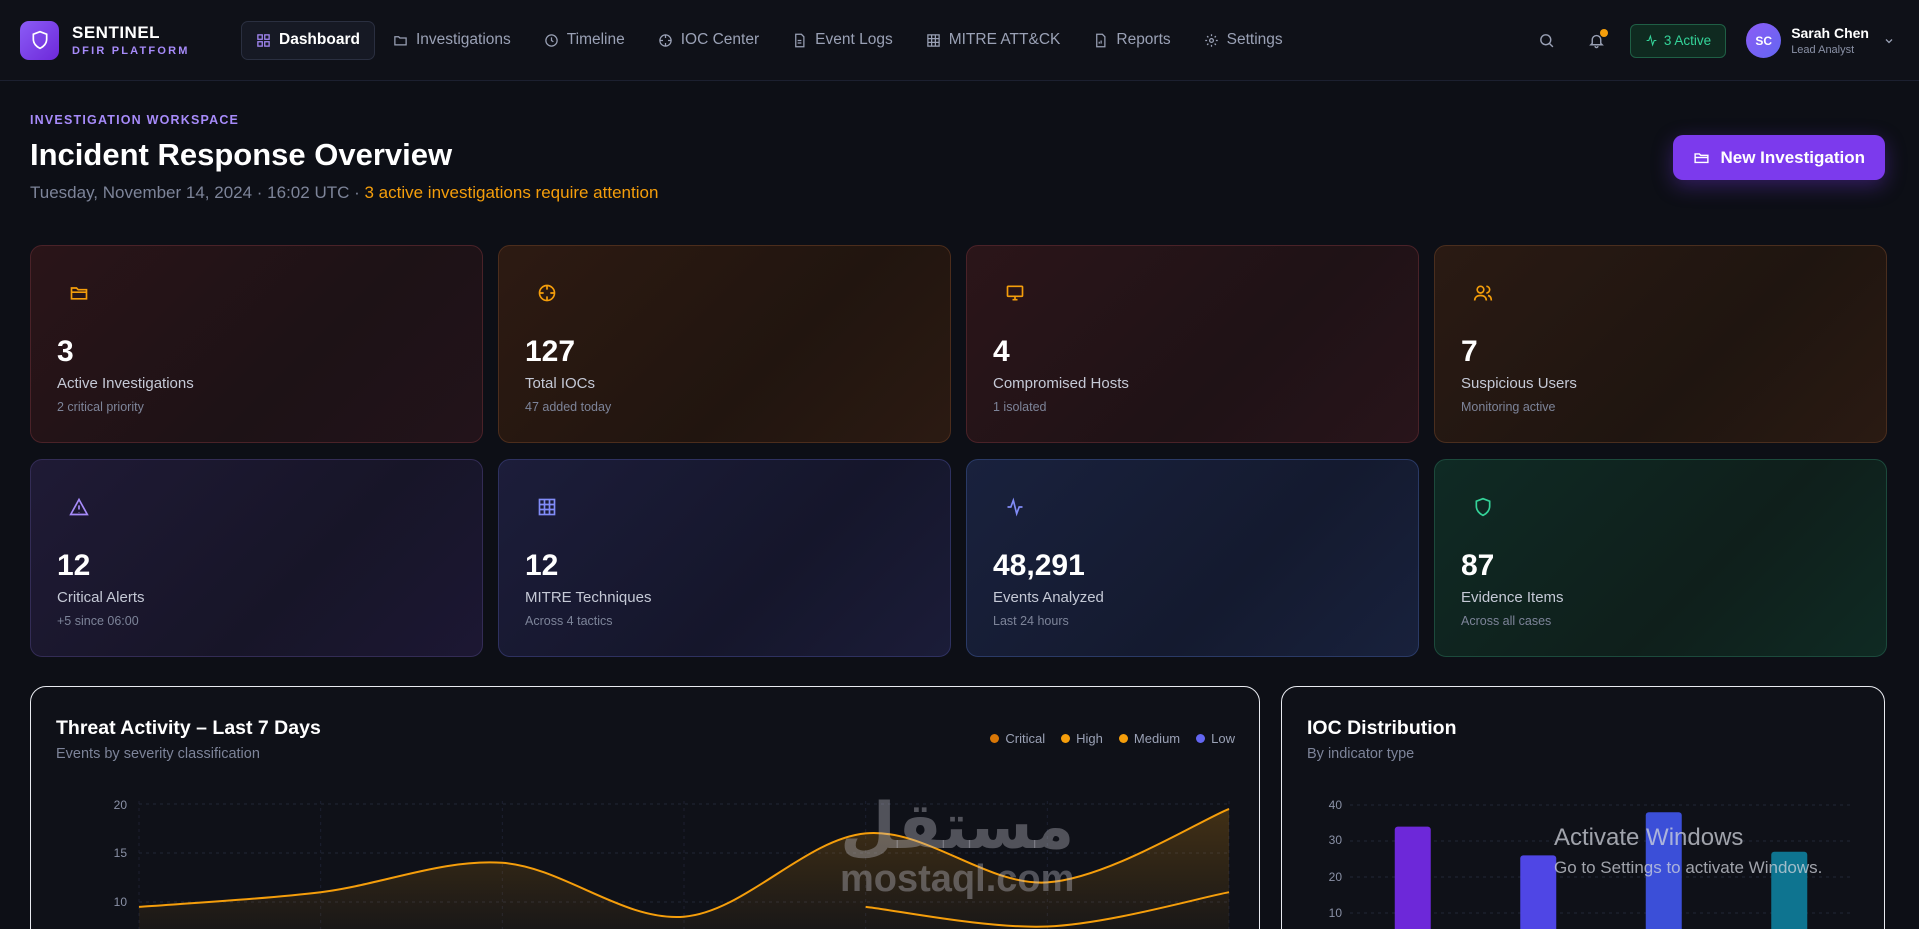  What do you see at coordinates (319, 39) in the screenshot?
I see `nav-label: Dashboard` at bounding box center [319, 39].